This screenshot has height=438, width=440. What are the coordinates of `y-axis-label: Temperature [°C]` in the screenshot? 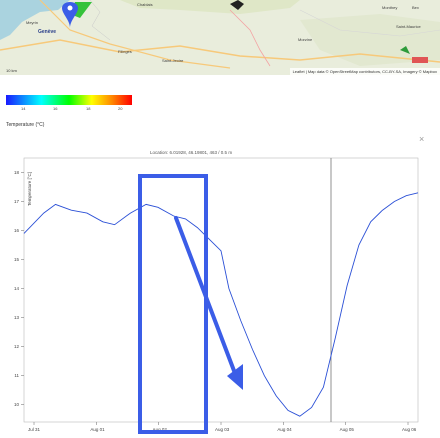 It's located at (29, 189).